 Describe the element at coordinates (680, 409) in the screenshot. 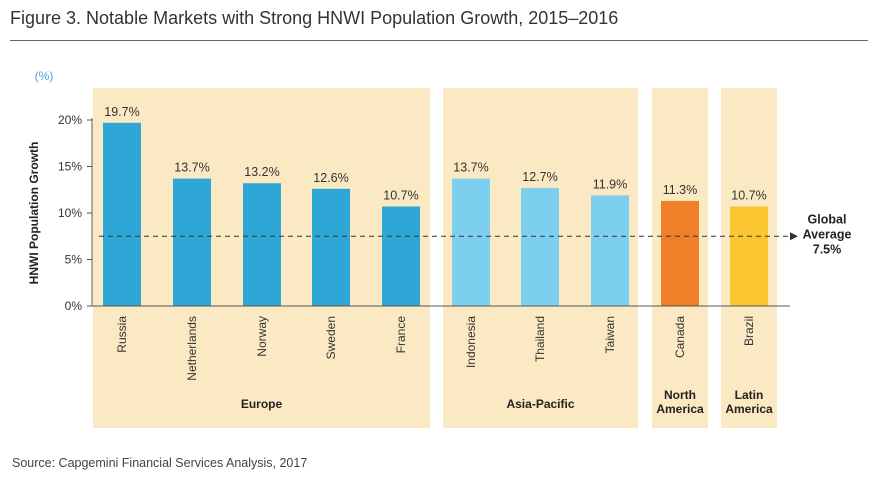

I see `group-label-north_america: America` at that location.